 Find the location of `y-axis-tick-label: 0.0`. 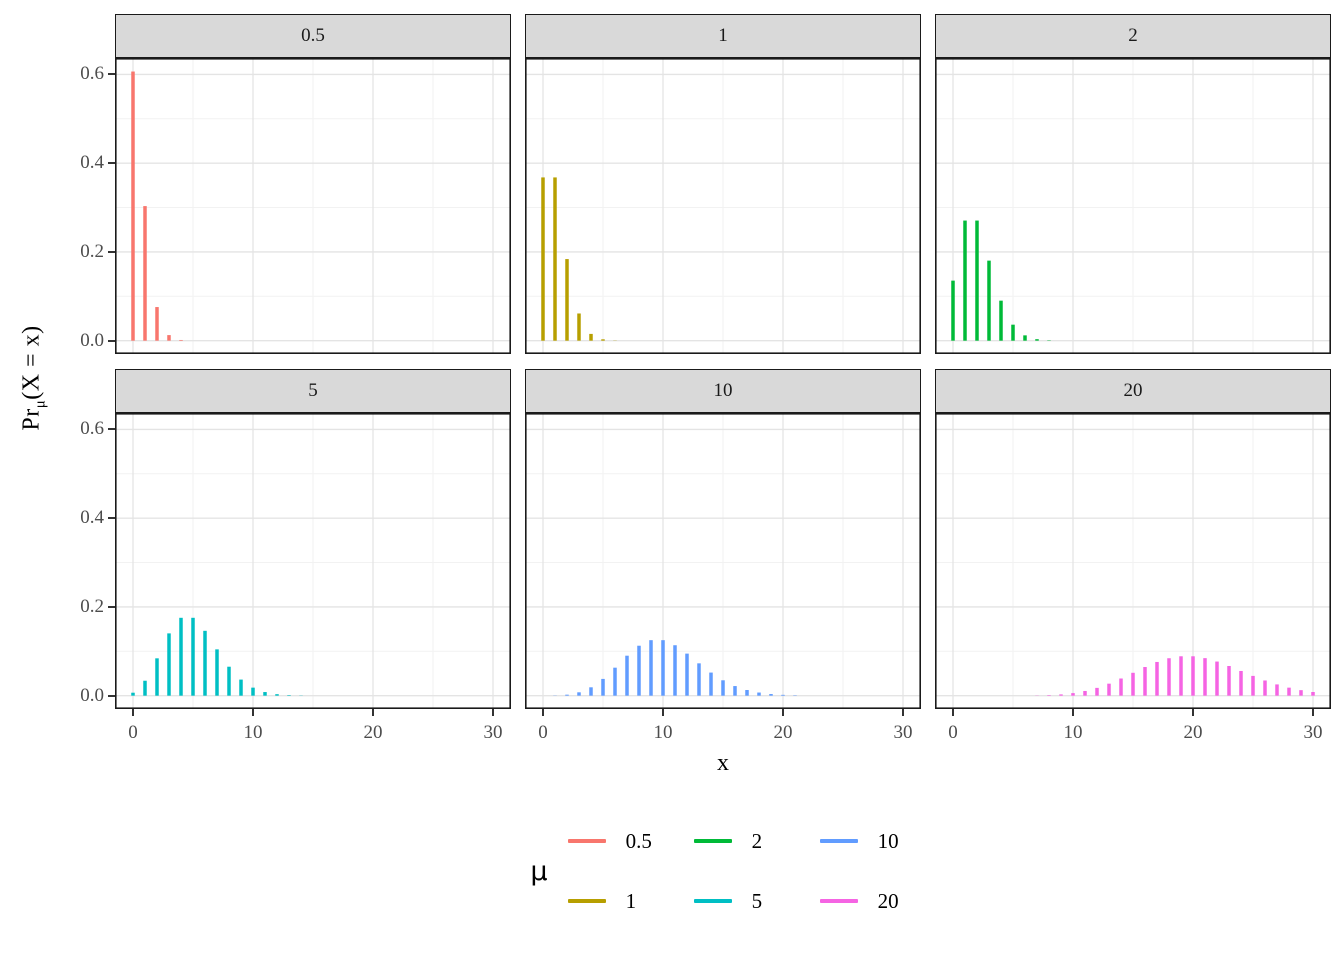

y-axis-tick-label: 0.0 is located at coordinates (92, 695).